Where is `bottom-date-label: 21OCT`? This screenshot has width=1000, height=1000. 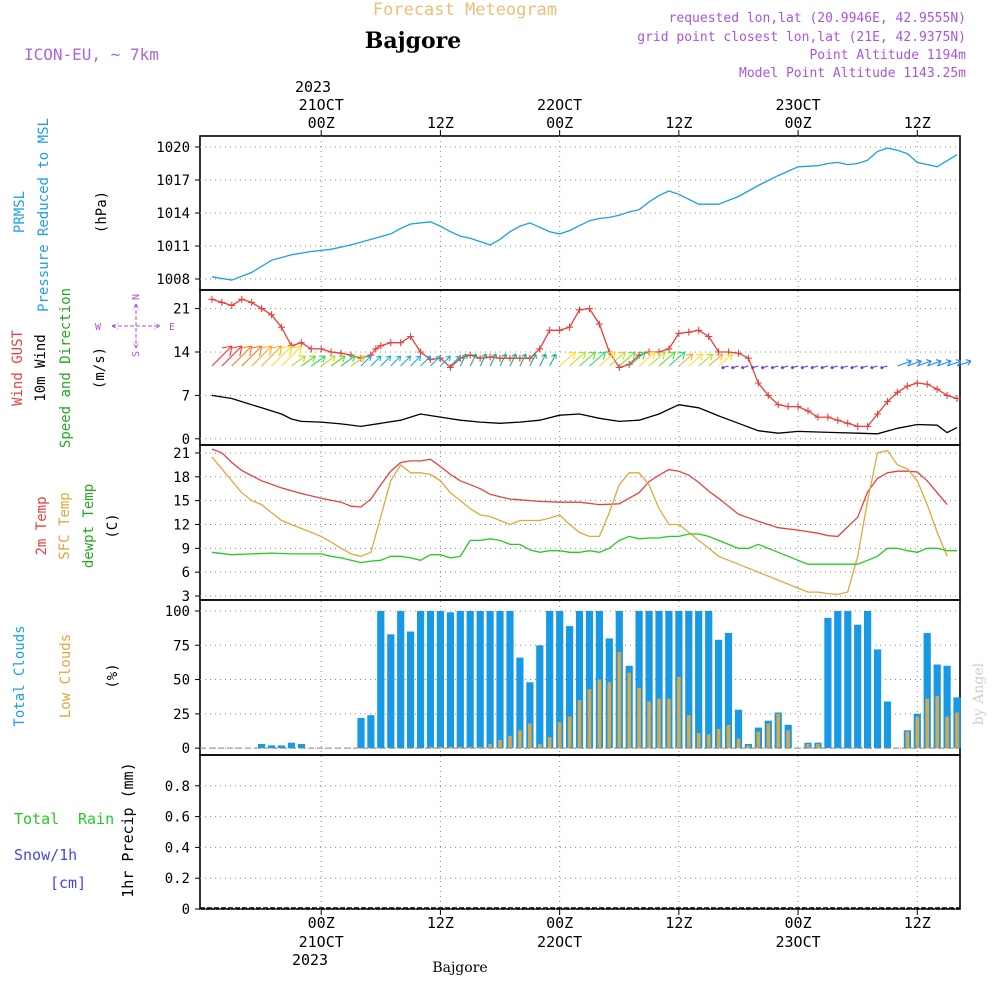 bottom-date-label: 21OCT is located at coordinates (321, 942).